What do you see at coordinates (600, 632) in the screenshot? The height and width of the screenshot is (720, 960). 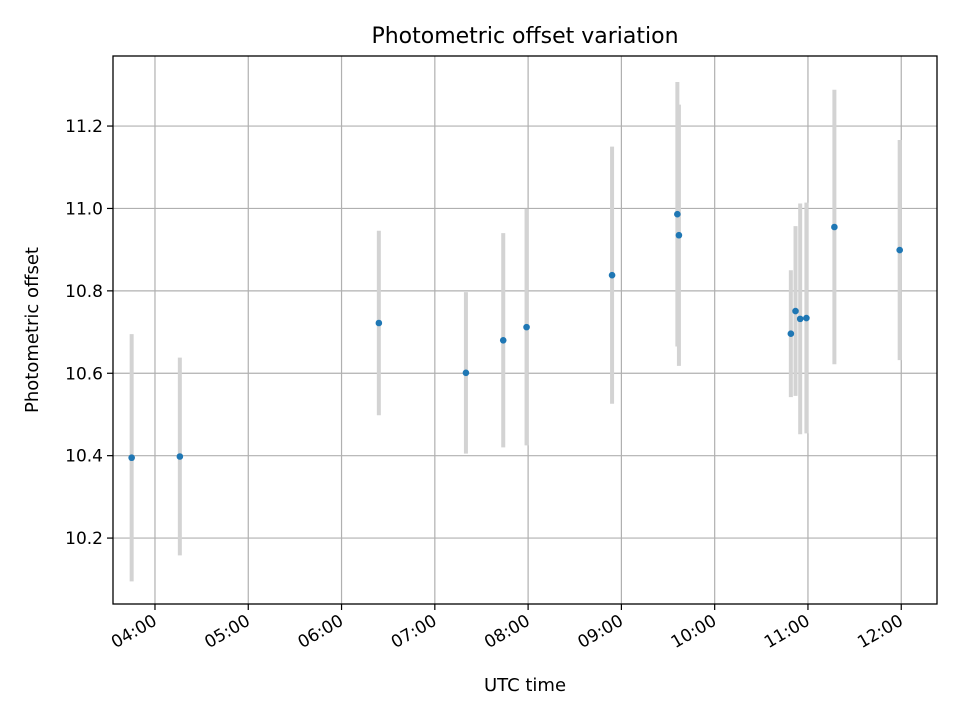 I see `x-tick-label: 09:00` at bounding box center [600, 632].